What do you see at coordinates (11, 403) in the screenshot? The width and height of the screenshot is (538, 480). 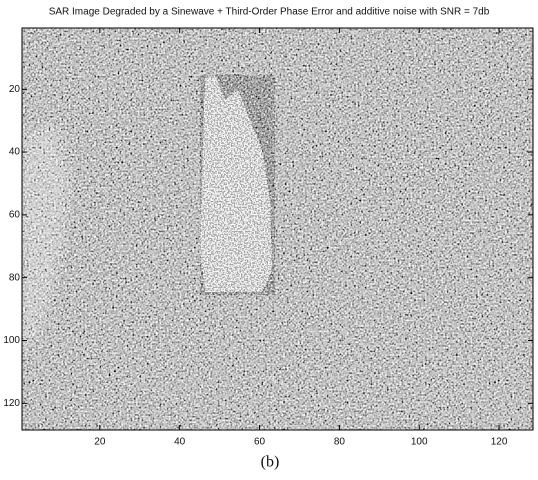 I see `y-tick-label: 120` at bounding box center [11, 403].